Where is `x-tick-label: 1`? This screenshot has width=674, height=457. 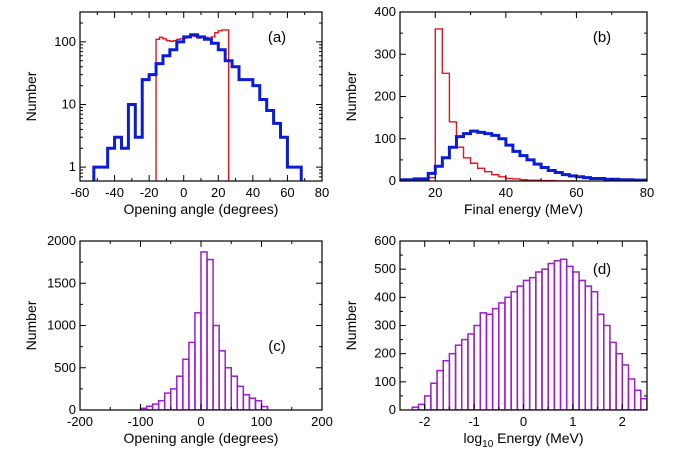
x-tick-label: 1 is located at coordinates (572, 421).